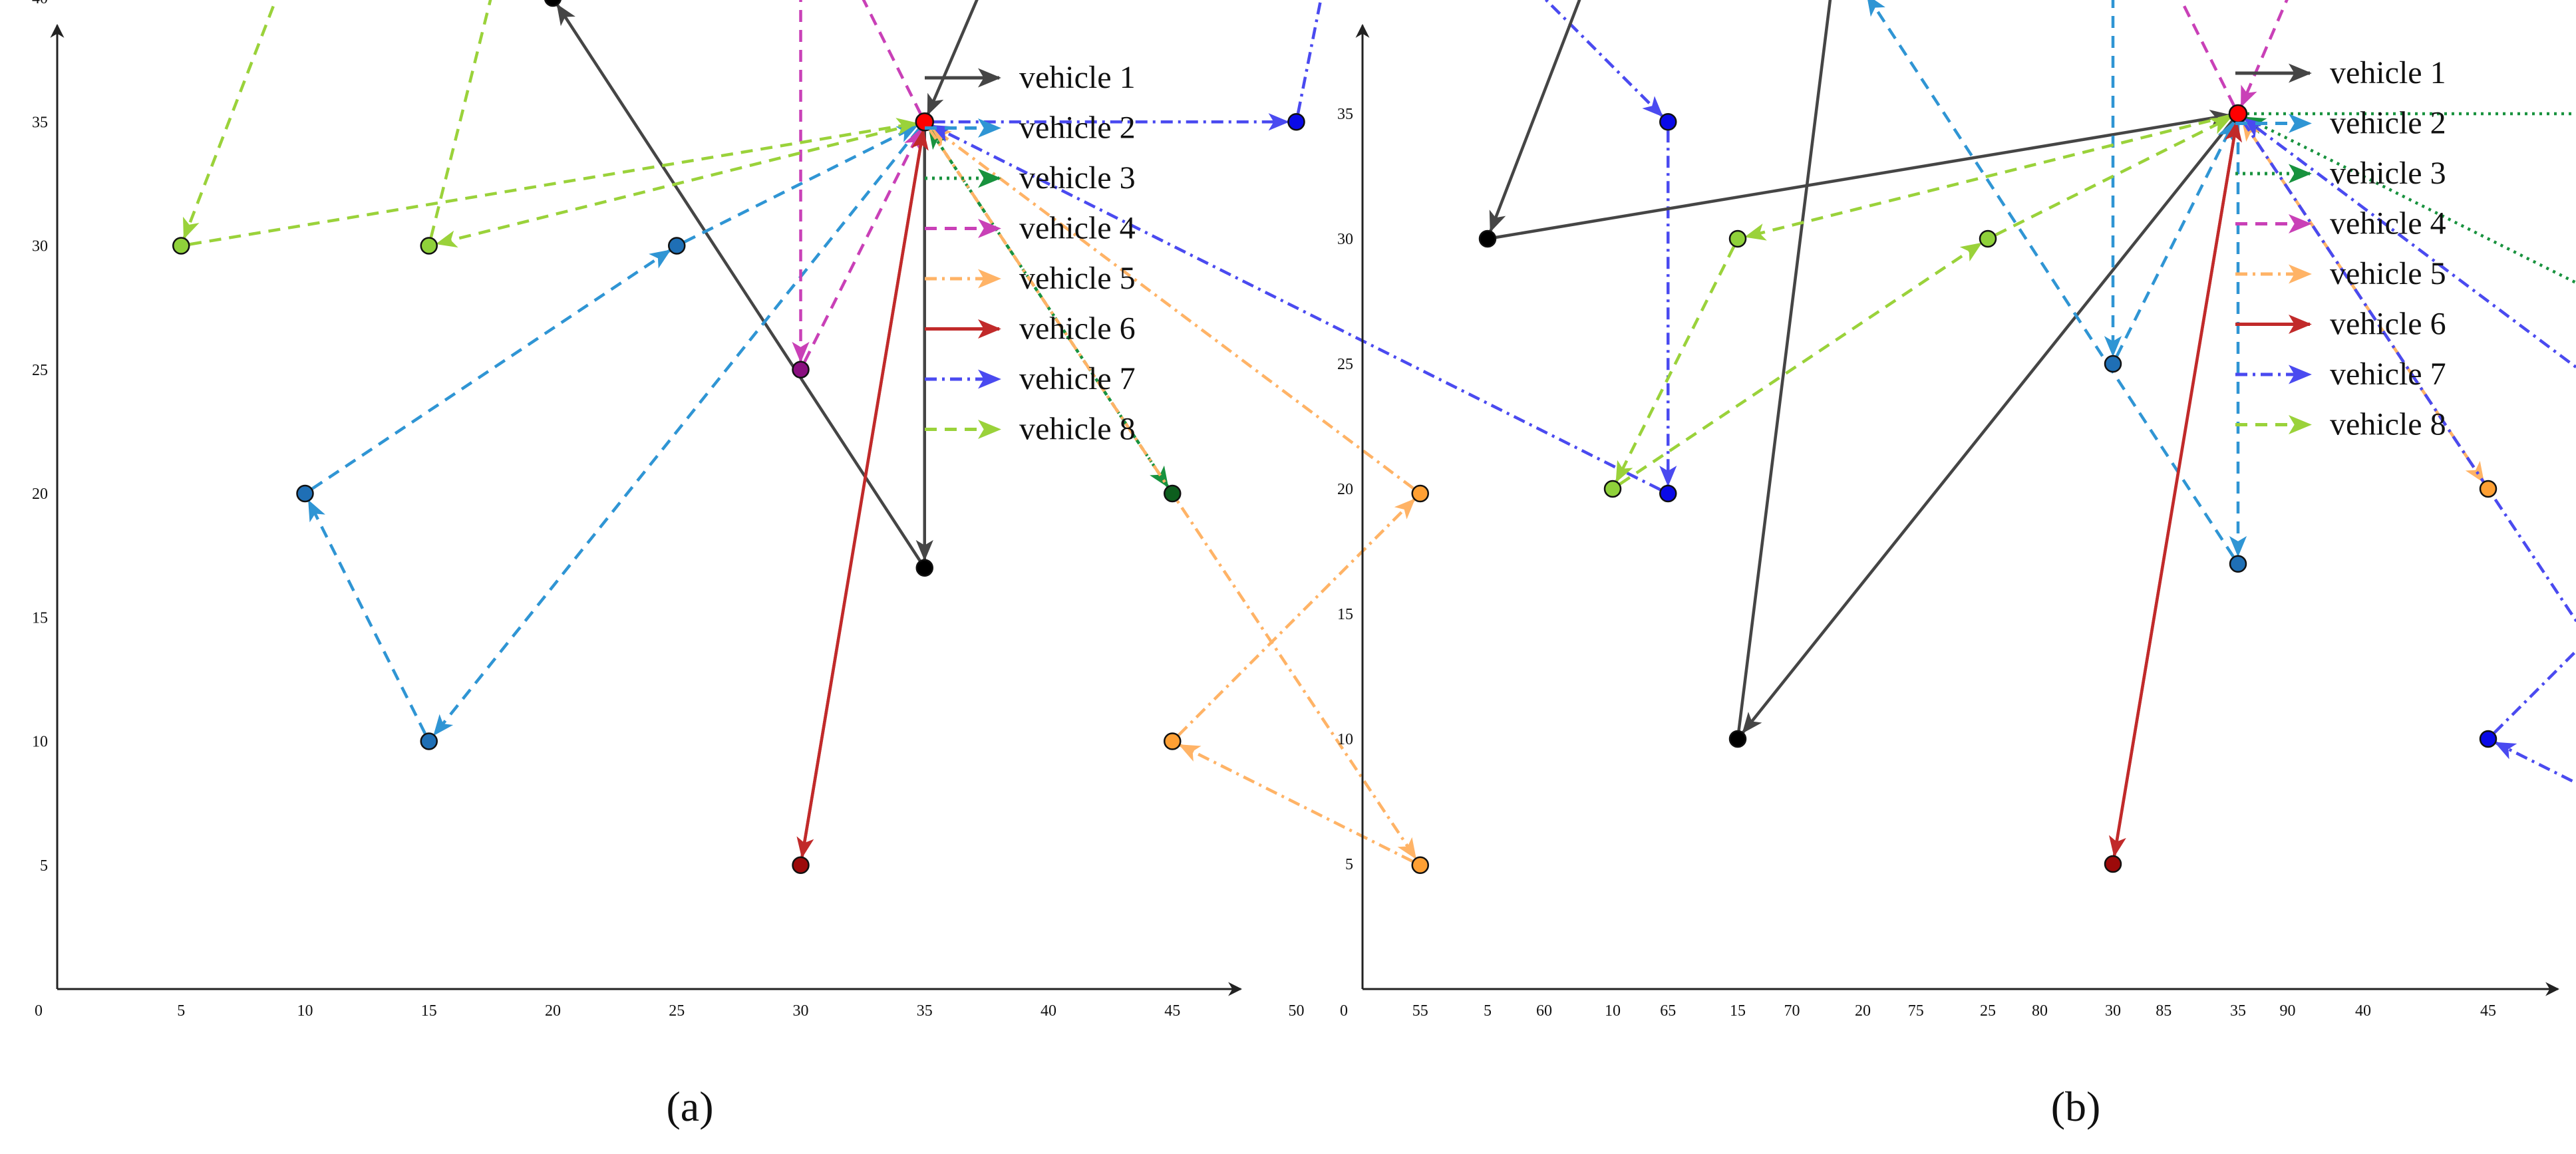  I want to click on panel-caption: (a), so click(689, 1106).